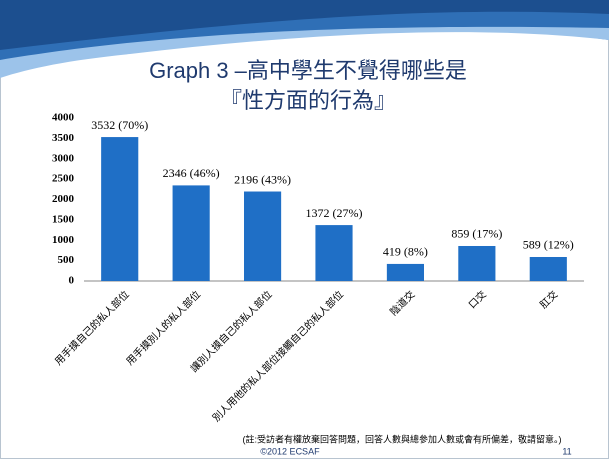  I want to click on y-tick-label: 1000, so click(63, 240).